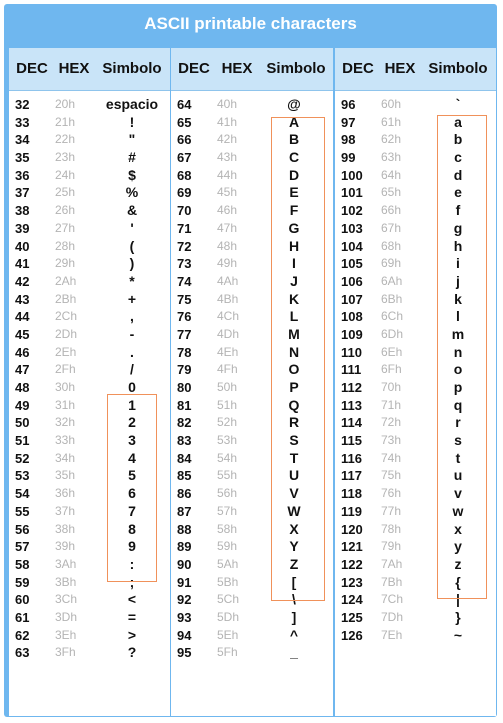 Image resolution: width=503 pixels, height=723 pixels. I want to click on symbol-value: ", so click(132, 139).